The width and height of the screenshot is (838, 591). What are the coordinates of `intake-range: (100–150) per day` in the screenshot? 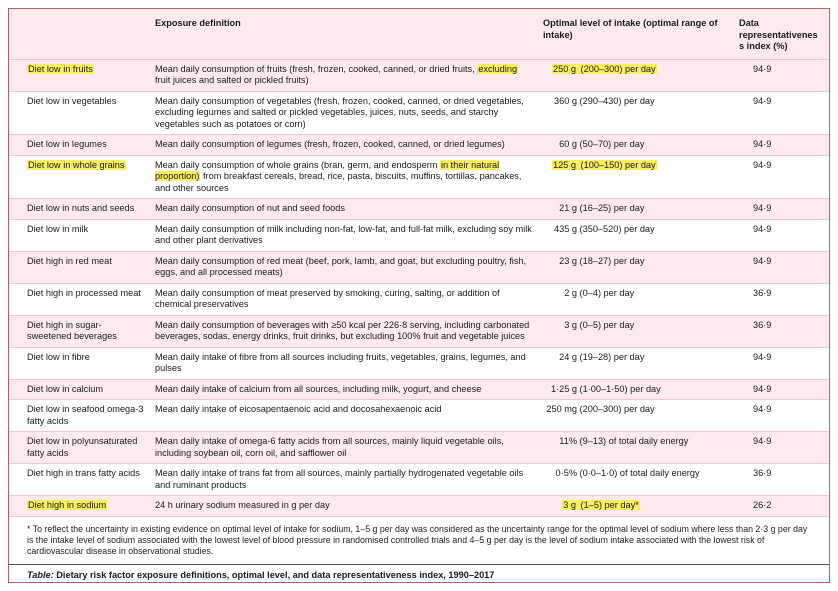 It's located at (617, 164).